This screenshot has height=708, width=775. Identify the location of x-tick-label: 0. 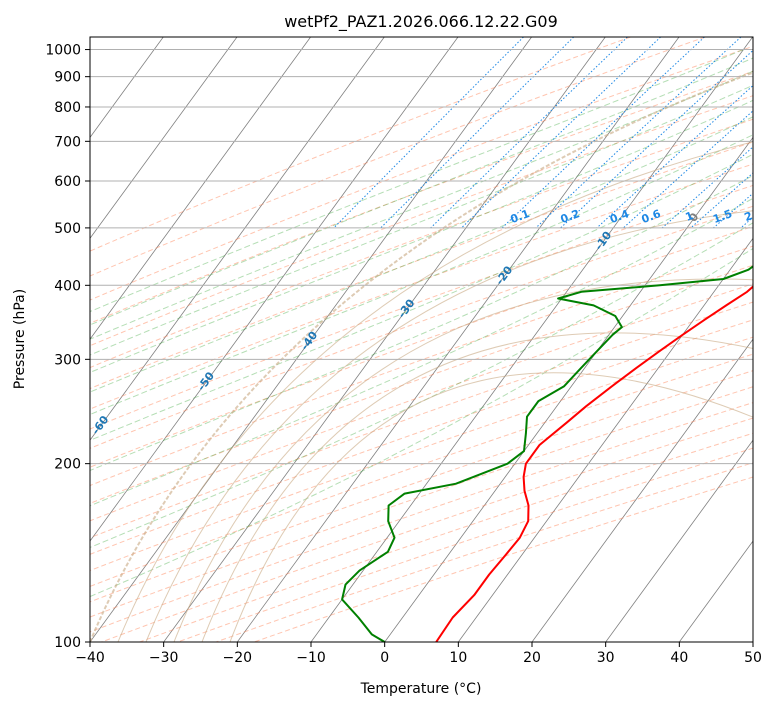
(384, 658).